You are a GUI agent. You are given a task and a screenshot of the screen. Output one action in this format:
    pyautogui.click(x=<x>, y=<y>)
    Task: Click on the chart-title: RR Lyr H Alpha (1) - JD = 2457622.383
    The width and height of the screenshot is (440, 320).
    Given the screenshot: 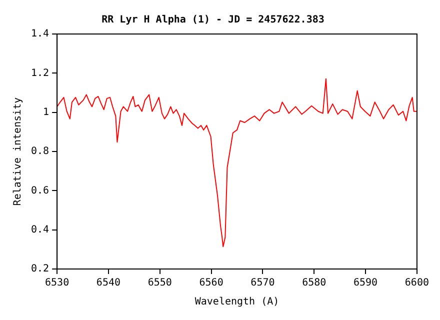 What is the action you would take?
    pyautogui.click(x=213, y=20)
    